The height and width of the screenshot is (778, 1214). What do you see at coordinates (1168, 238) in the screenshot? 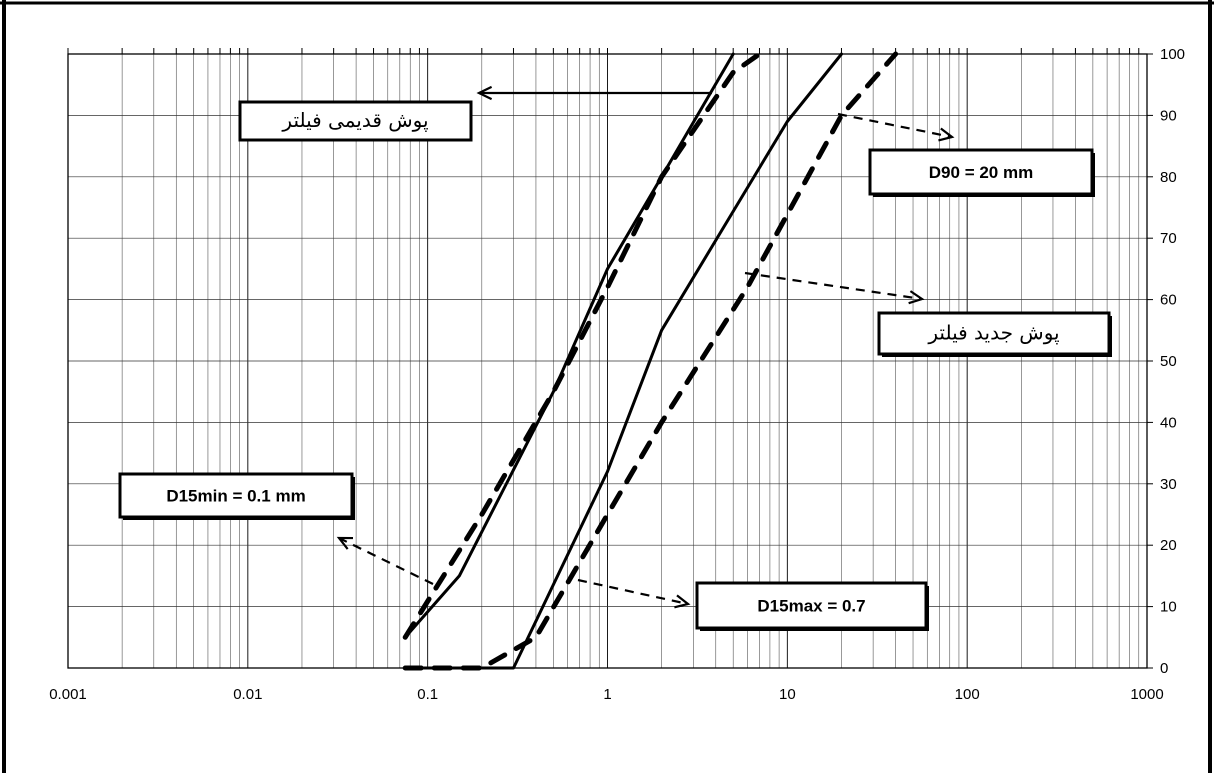
I see `y-tick-label: 70` at bounding box center [1168, 238].